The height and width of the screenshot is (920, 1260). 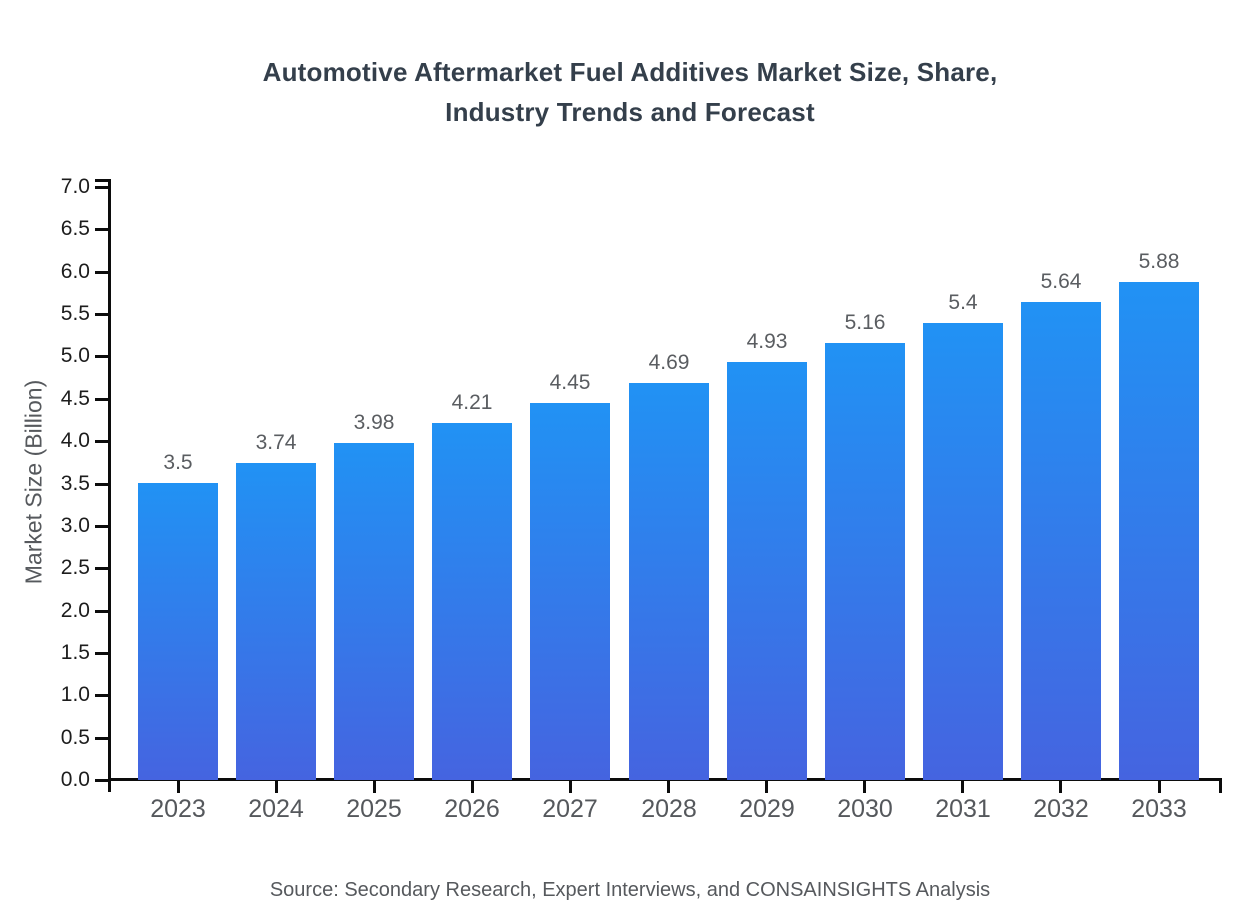 What do you see at coordinates (767, 341) in the screenshot?
I see `bar-value-label: 4.93` at bounding box center [767, 341].